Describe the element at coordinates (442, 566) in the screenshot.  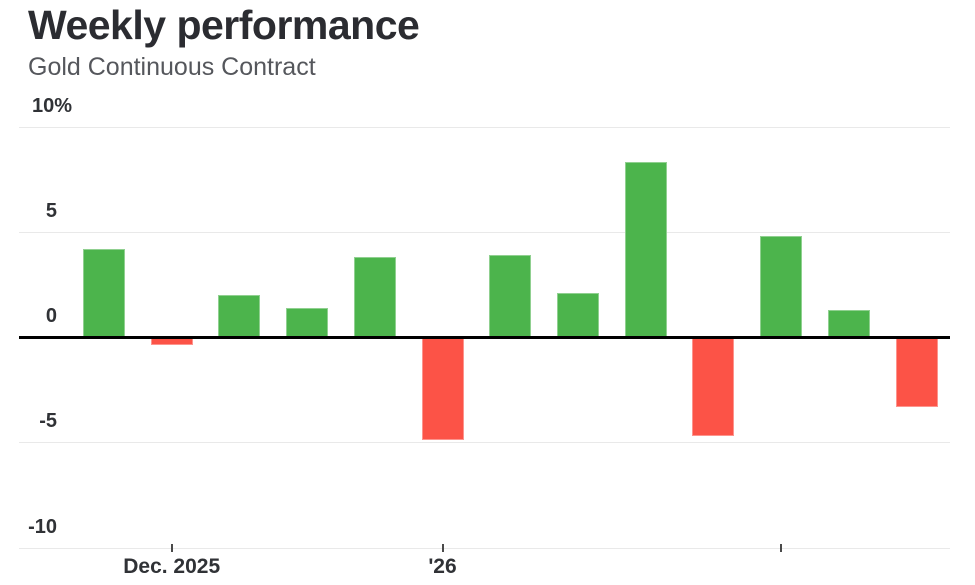
I see `x-axis-label: '26` at that location.